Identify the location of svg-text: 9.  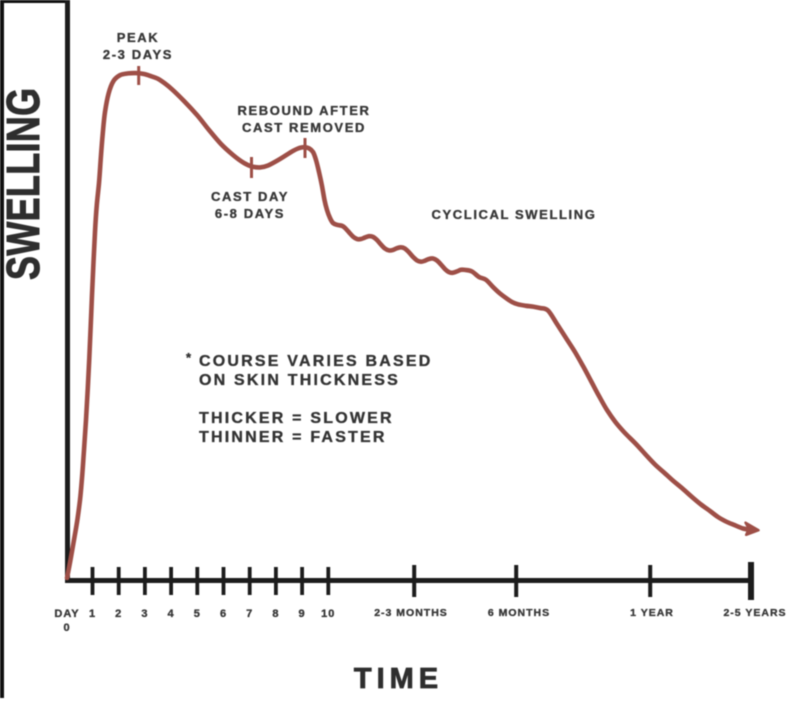
(302, 614).